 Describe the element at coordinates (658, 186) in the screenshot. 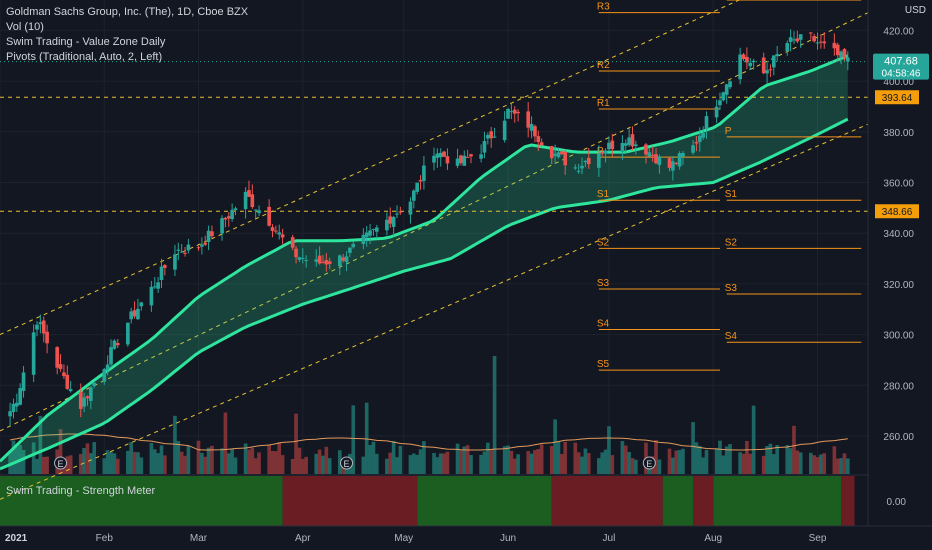

I see `pivot-group: R3 R2 R1 P S1 S2 S3 S4 S5` at that location.